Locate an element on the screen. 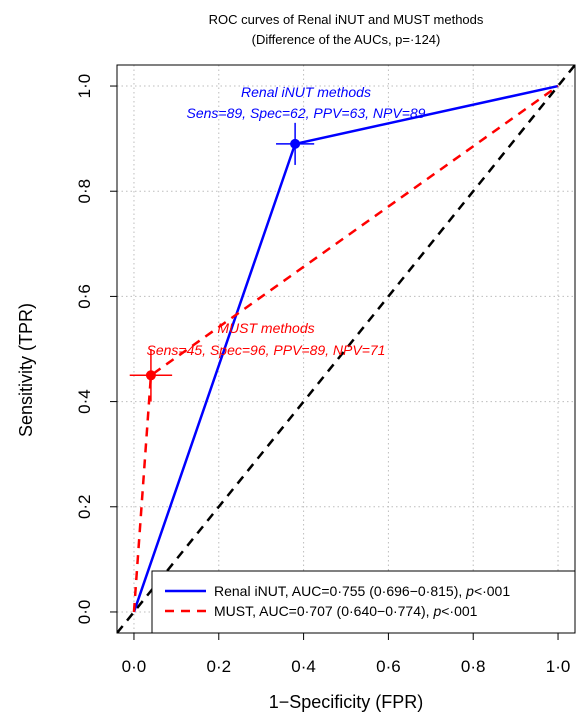 Image resolution: width=587 pixels, height=720 pixels. x-axis-label: 1−Specificity (FPR) is located at coordinates (346, 702).